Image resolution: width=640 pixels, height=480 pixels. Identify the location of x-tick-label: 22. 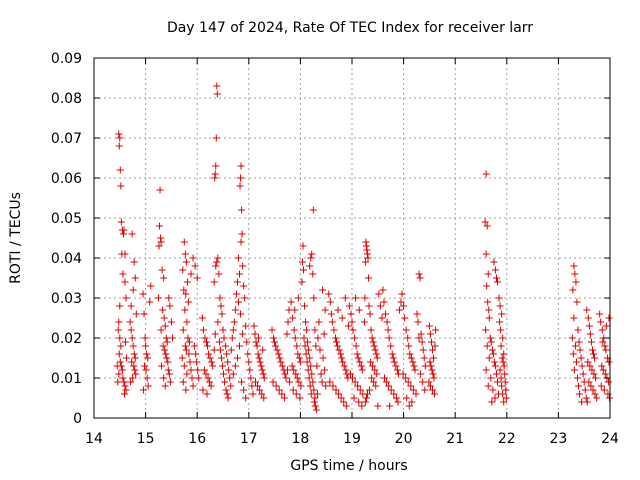
(507, 439).